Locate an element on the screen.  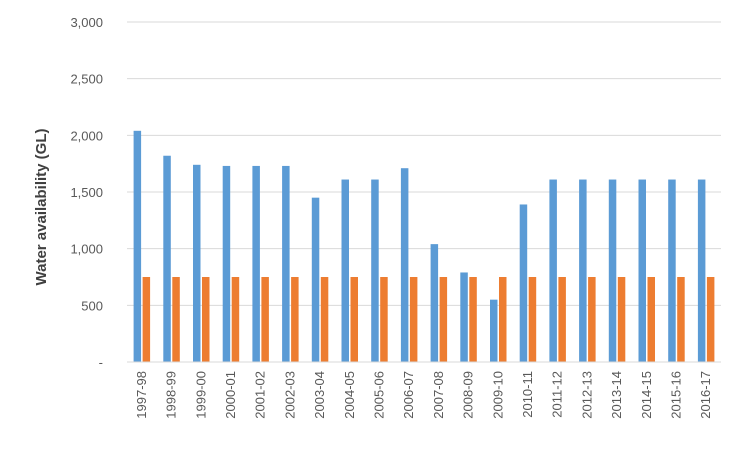
y-tick-label: 1,500 is located at coordinates (86, 192).